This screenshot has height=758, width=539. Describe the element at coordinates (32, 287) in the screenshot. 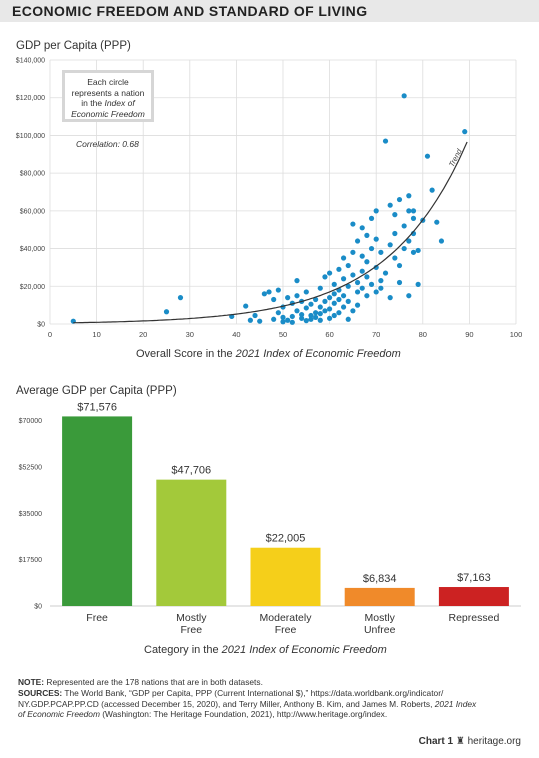

I see `scatter-y-tick-label: $20,000` at that location.